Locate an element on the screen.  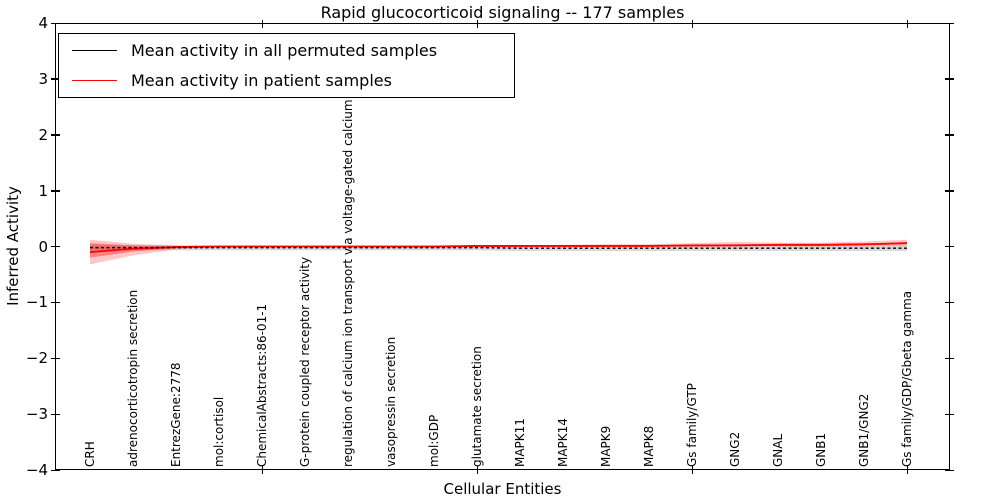
patient-outer-confidence-band is located at coordinates (498, 252).